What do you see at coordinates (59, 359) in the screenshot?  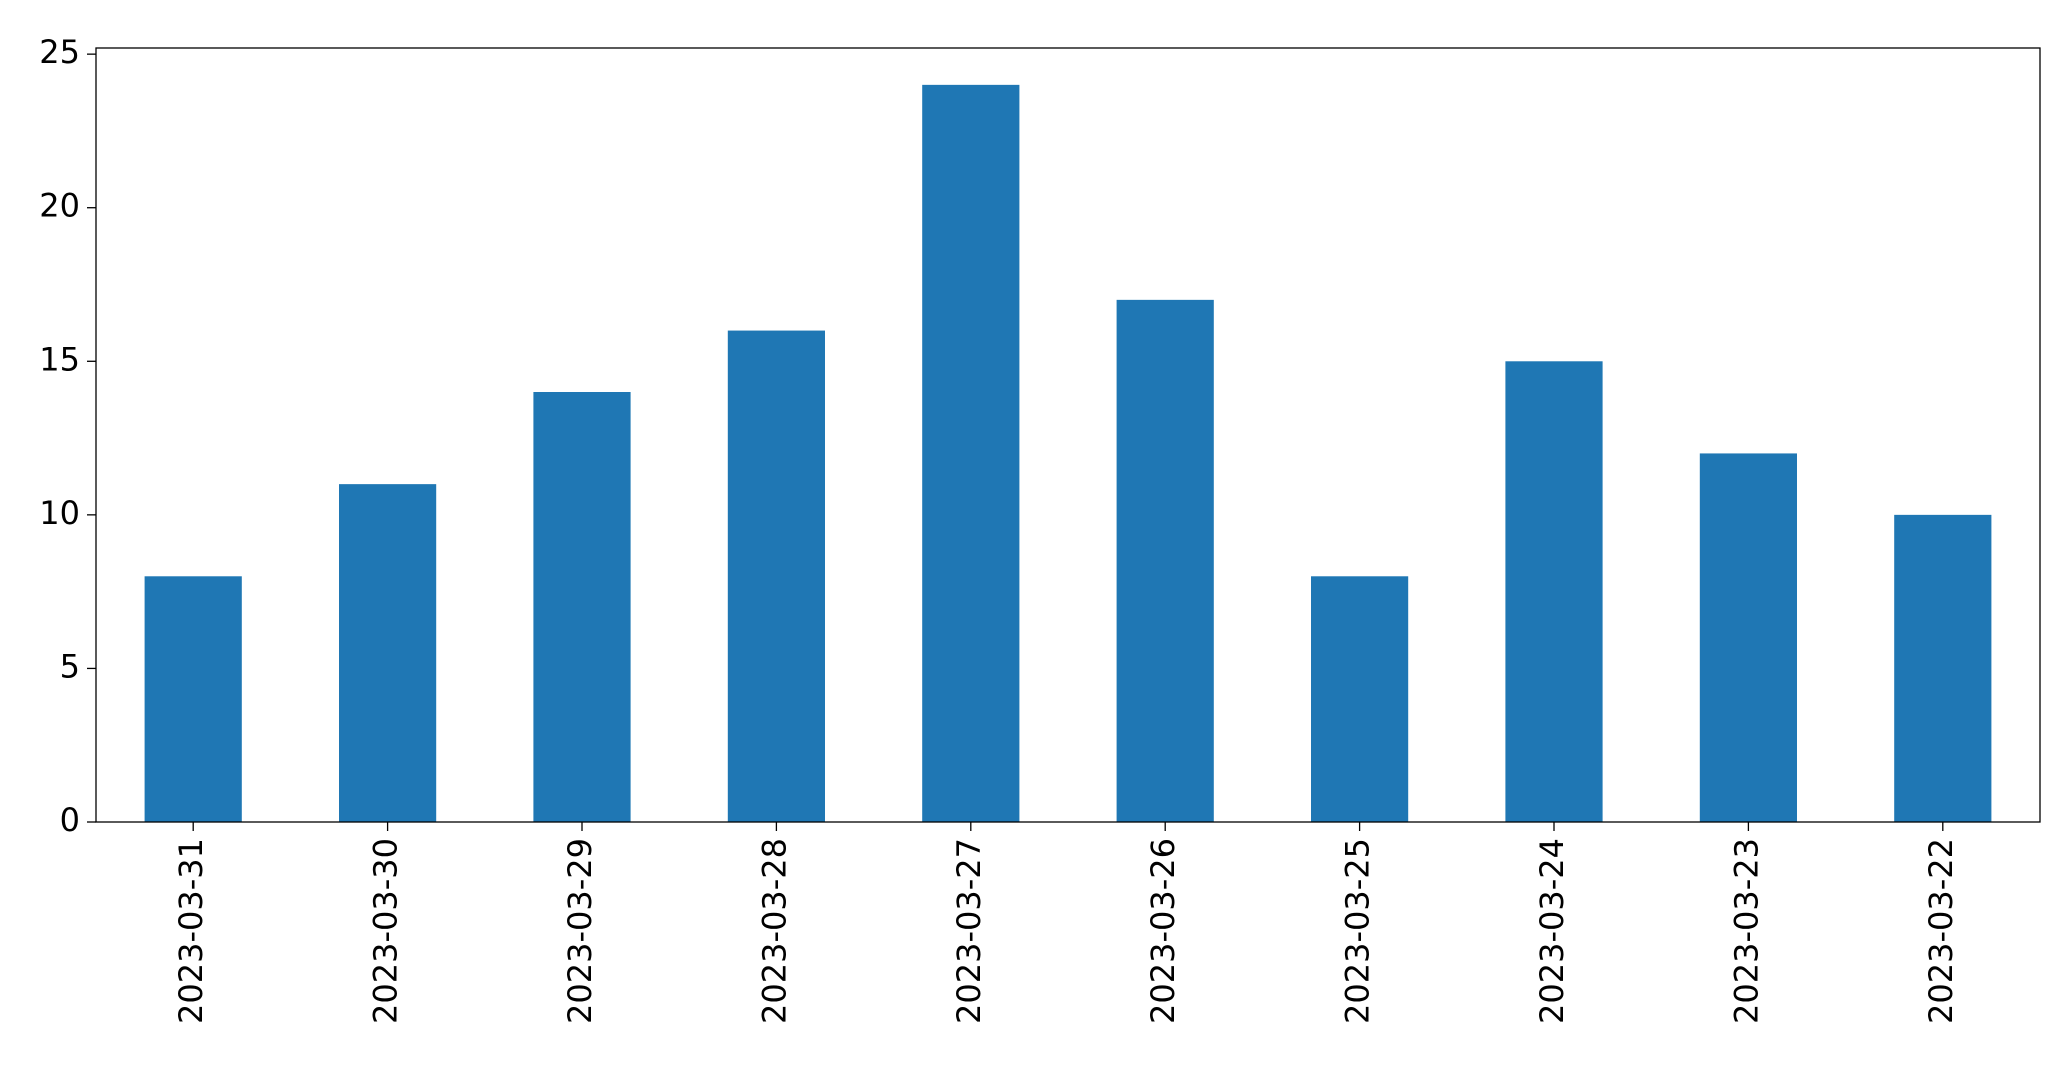 I see `y-tick-label: 15` at bounding box center [59, 359].